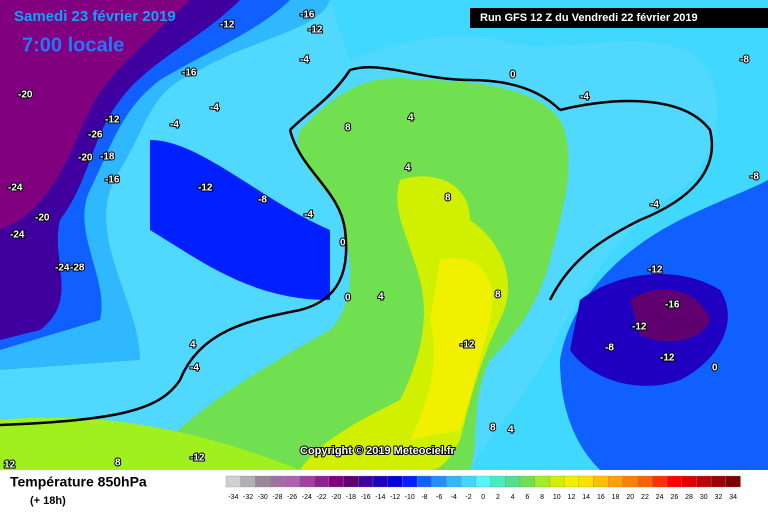 This screenshot has height=512, width=768. Describe the element at coordinates (336, 497) in the screenshot. I see `legend-tick: -20` at that location.